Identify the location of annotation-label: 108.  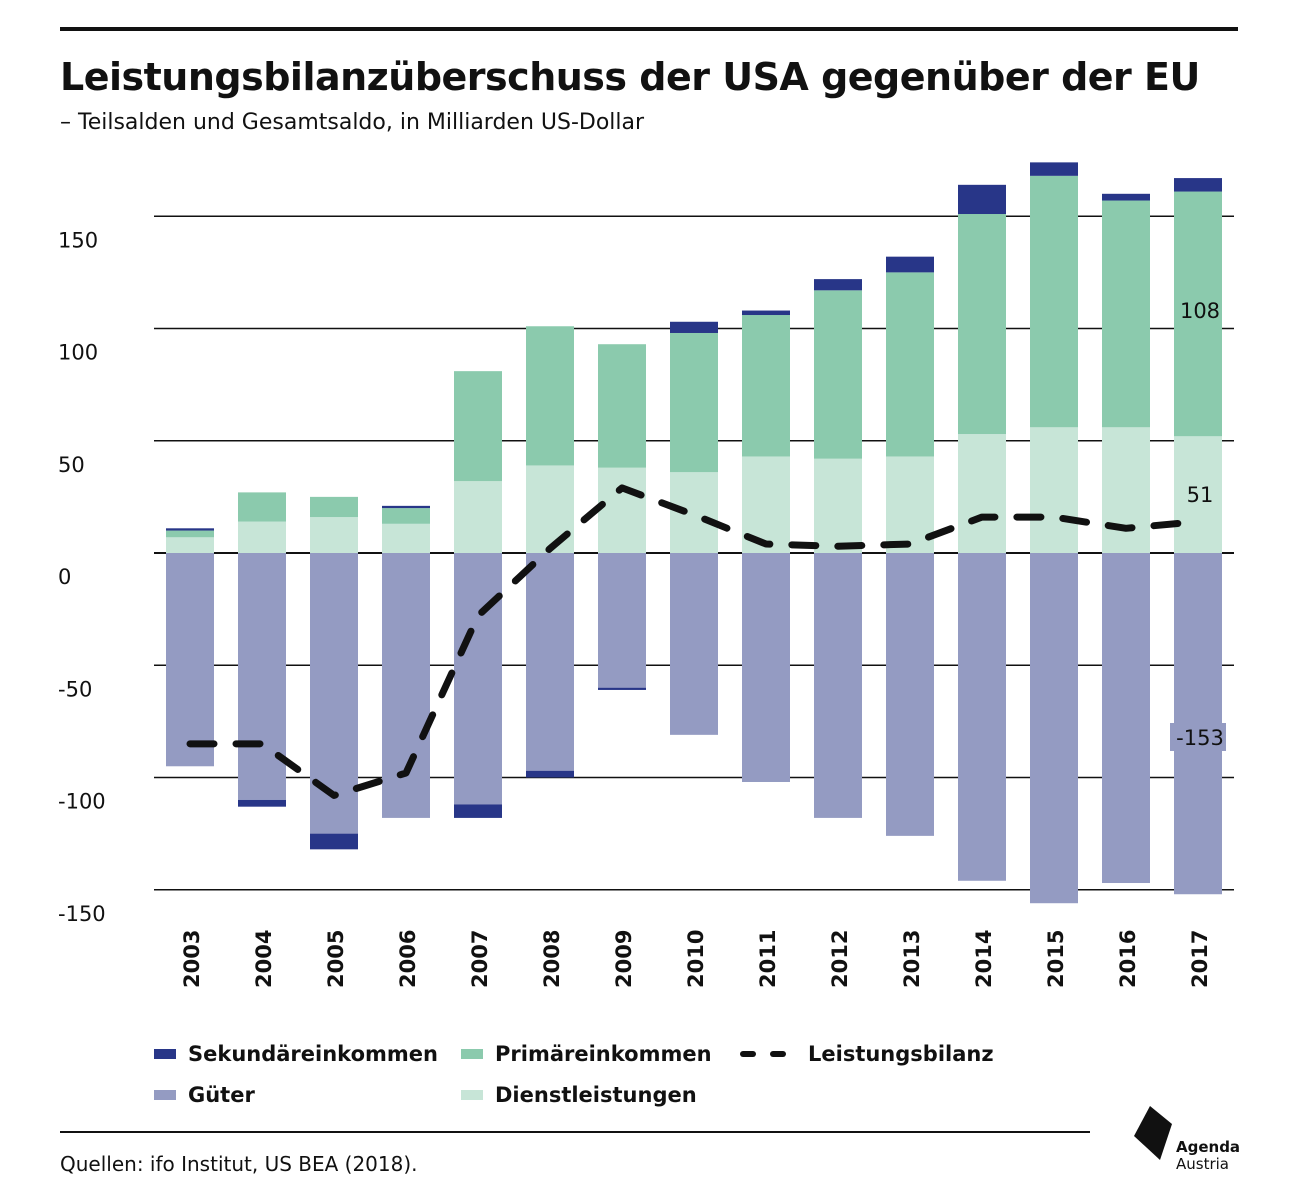
(1200, 311).